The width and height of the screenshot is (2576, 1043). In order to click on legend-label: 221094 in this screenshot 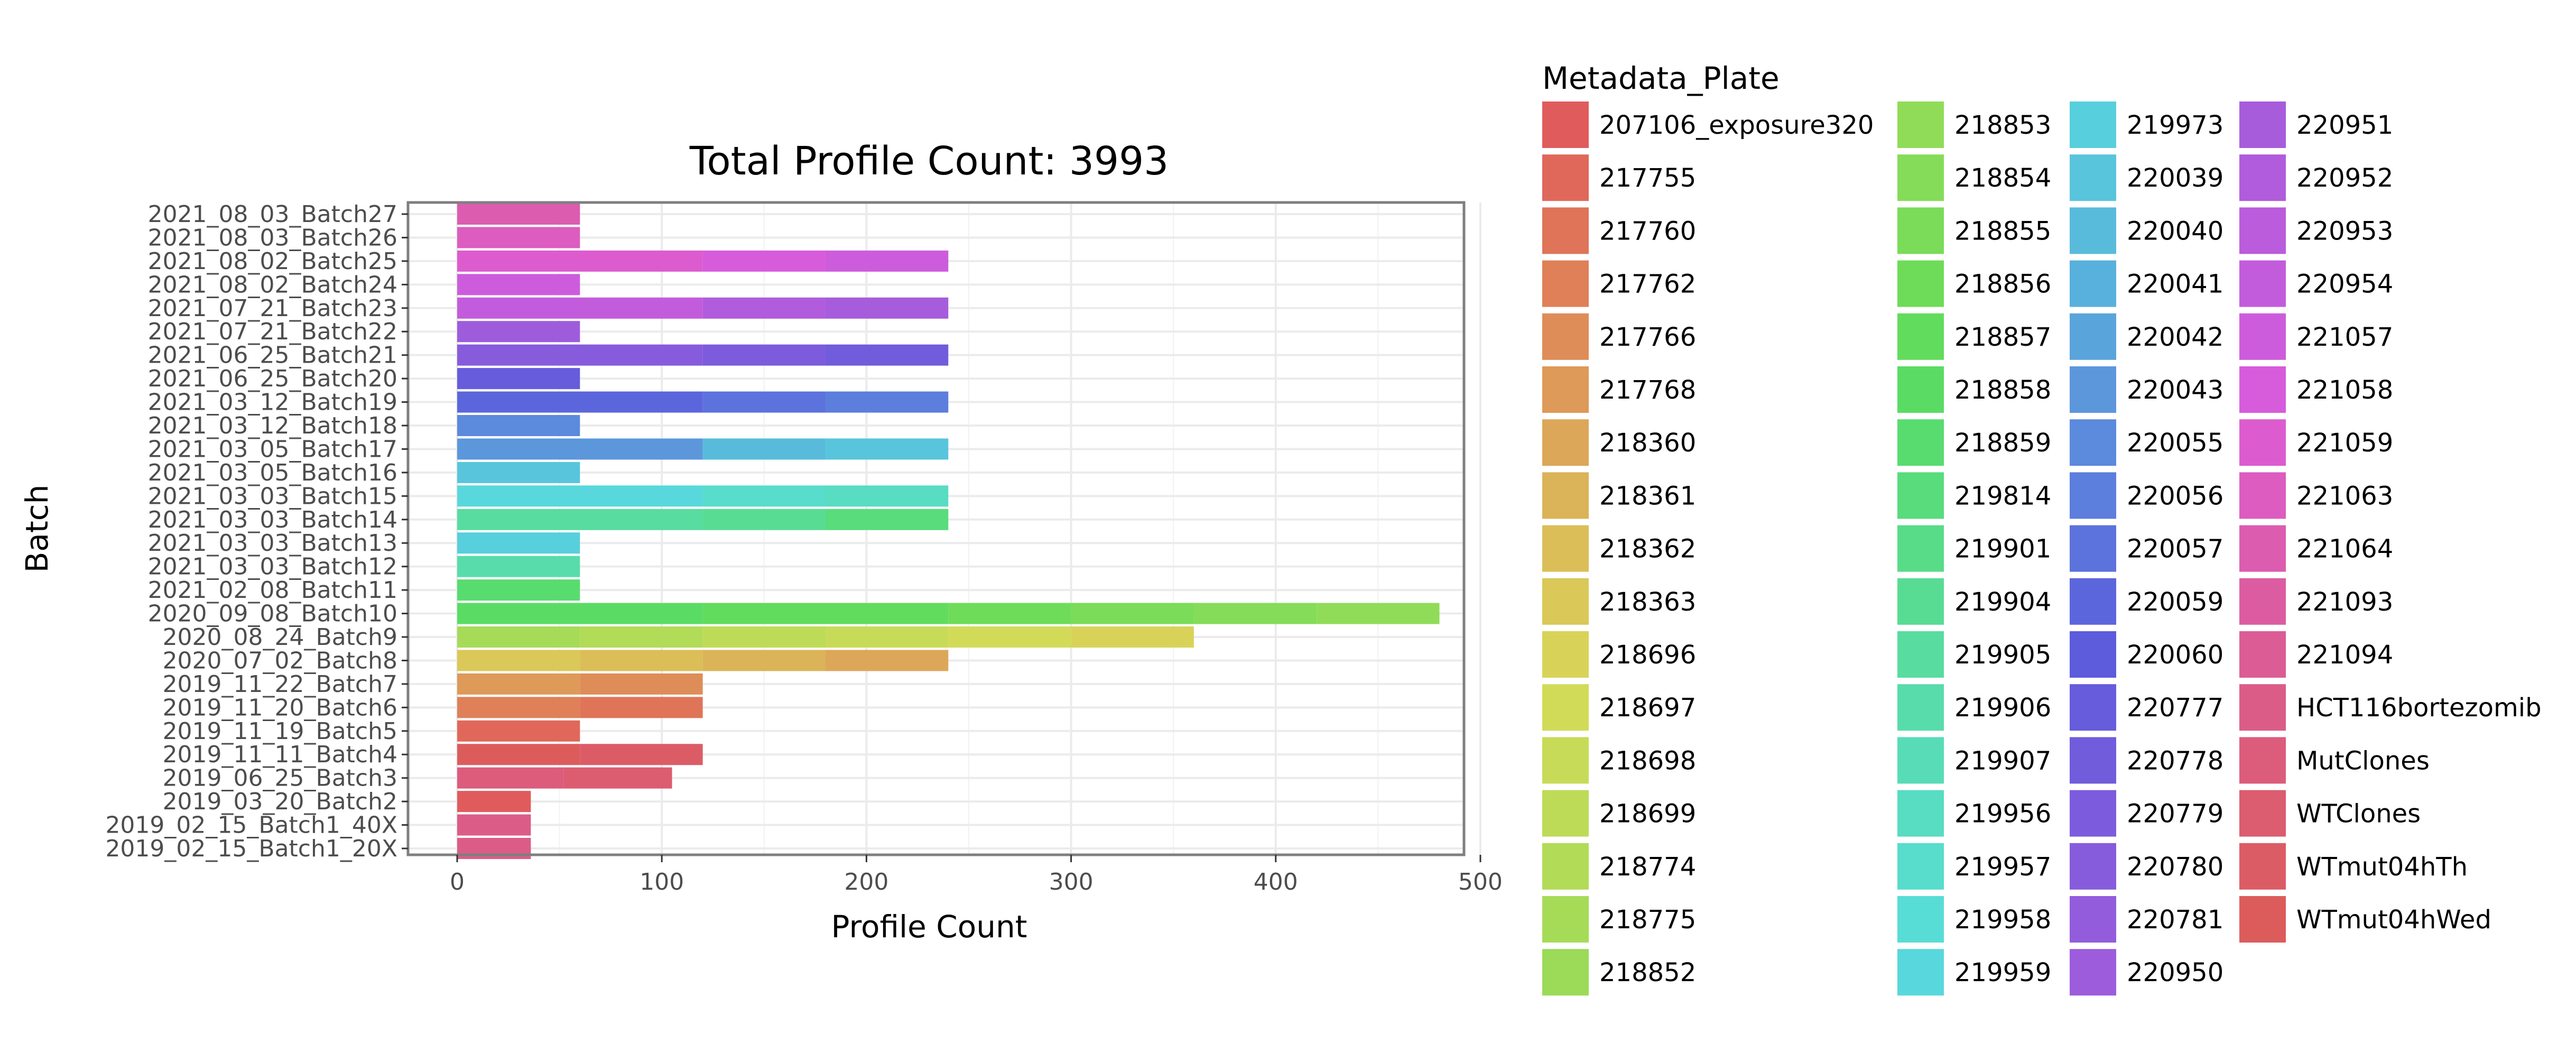, I will do `click(2344, 655)`.